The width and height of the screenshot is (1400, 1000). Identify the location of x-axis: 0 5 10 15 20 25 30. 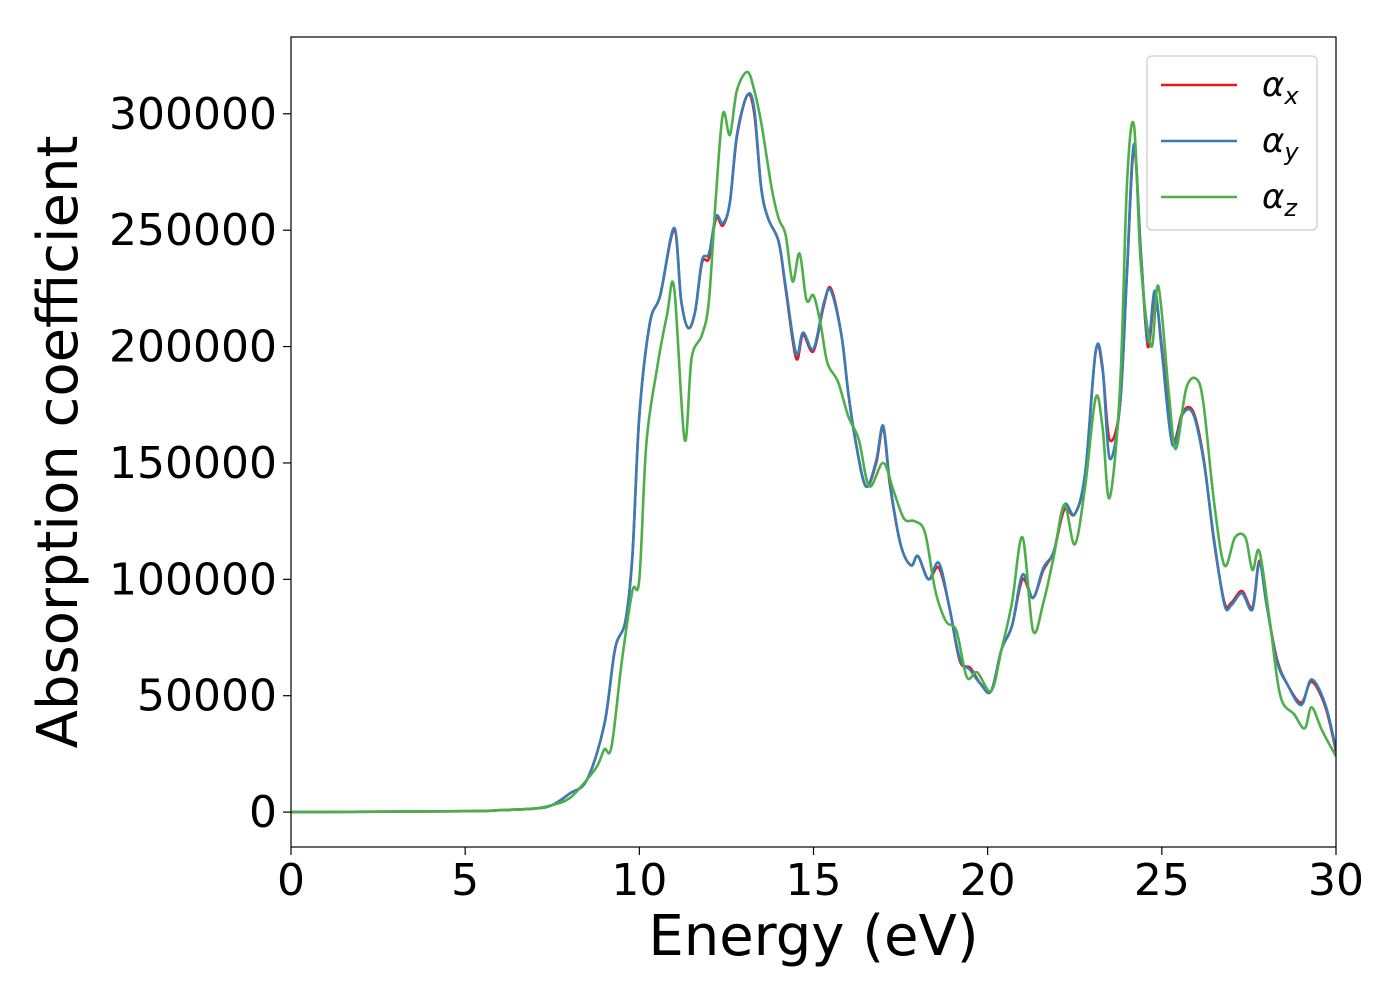
(820, 876).